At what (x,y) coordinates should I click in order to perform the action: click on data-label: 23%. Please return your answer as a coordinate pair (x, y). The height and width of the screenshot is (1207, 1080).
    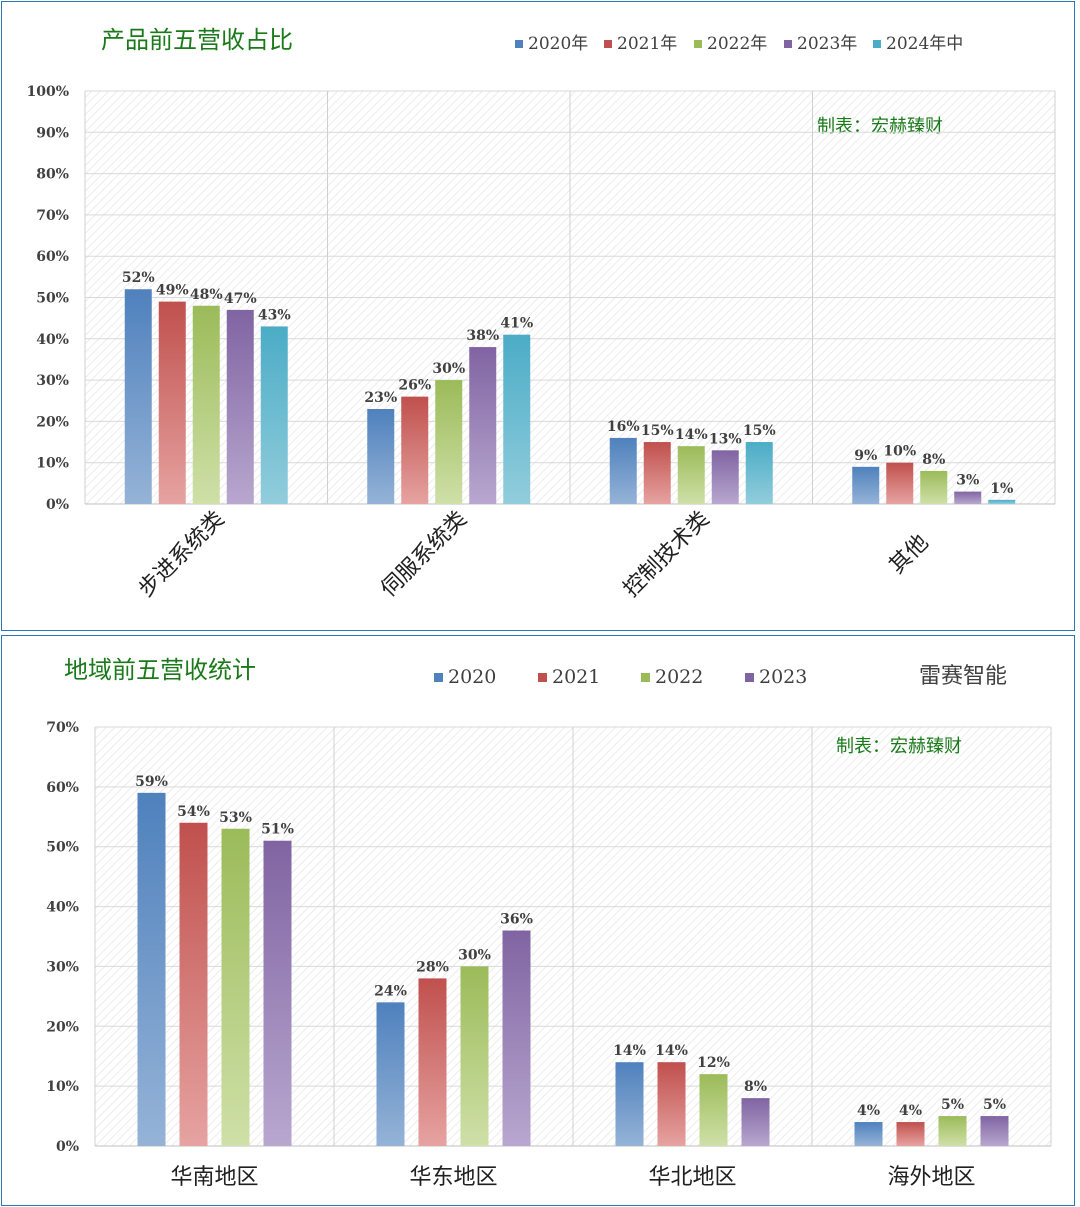
    Looking at the image, I should click on (380, 398).